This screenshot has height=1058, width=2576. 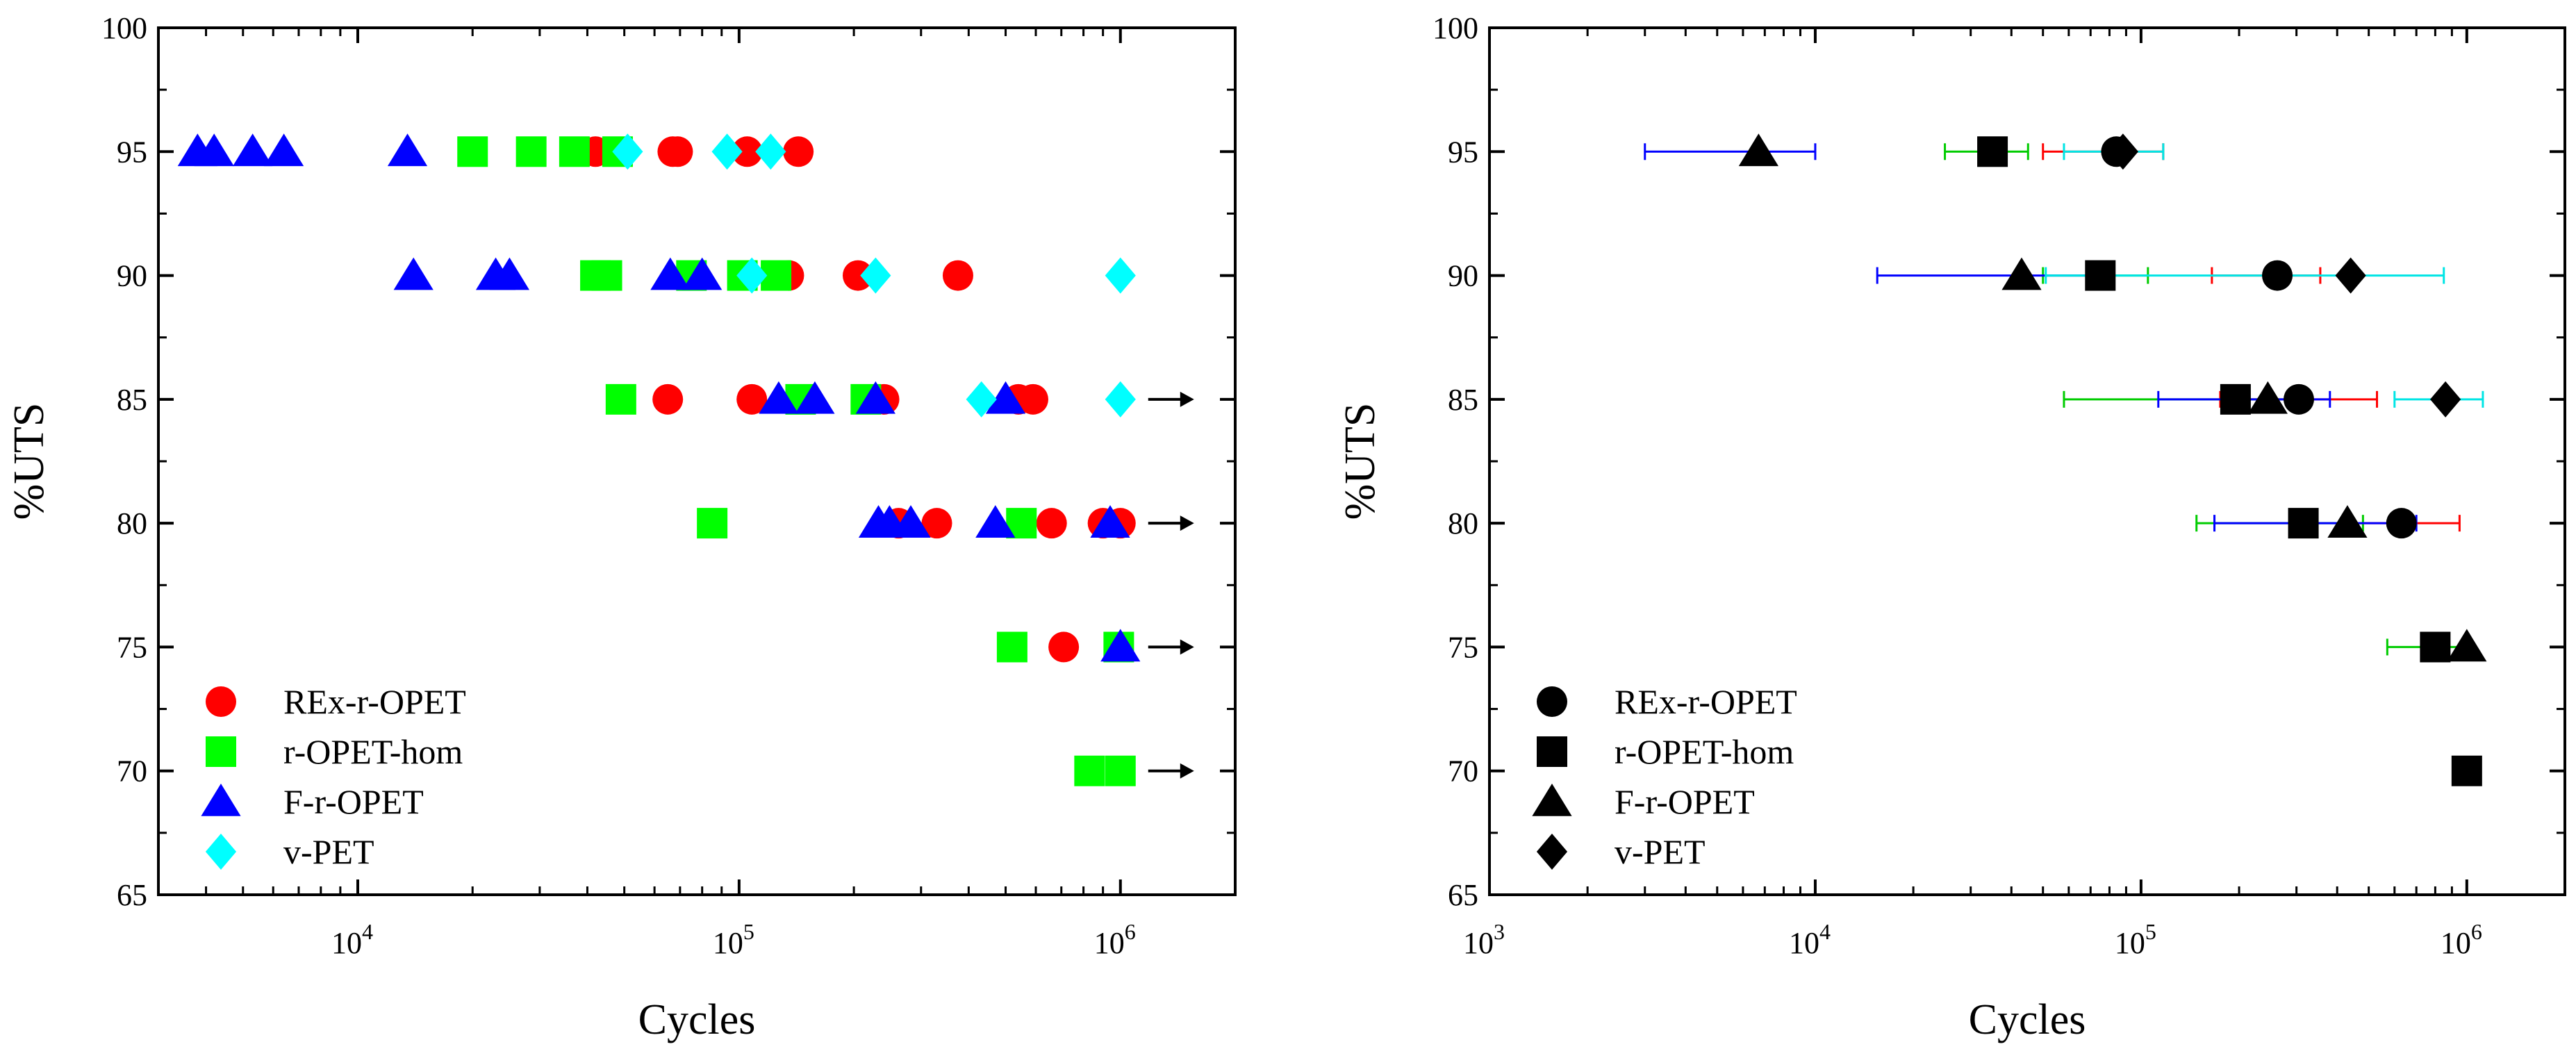 I want to click on y-tick-label: 85, so click(x=1463, y=400).